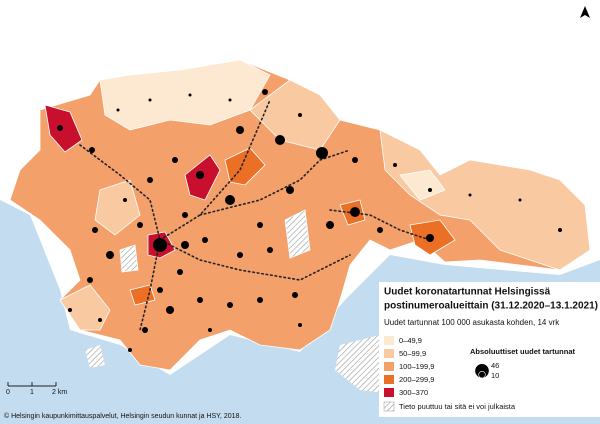 The image size is (600, 424). I want to click on no-data-swatch, so click(389, 406).